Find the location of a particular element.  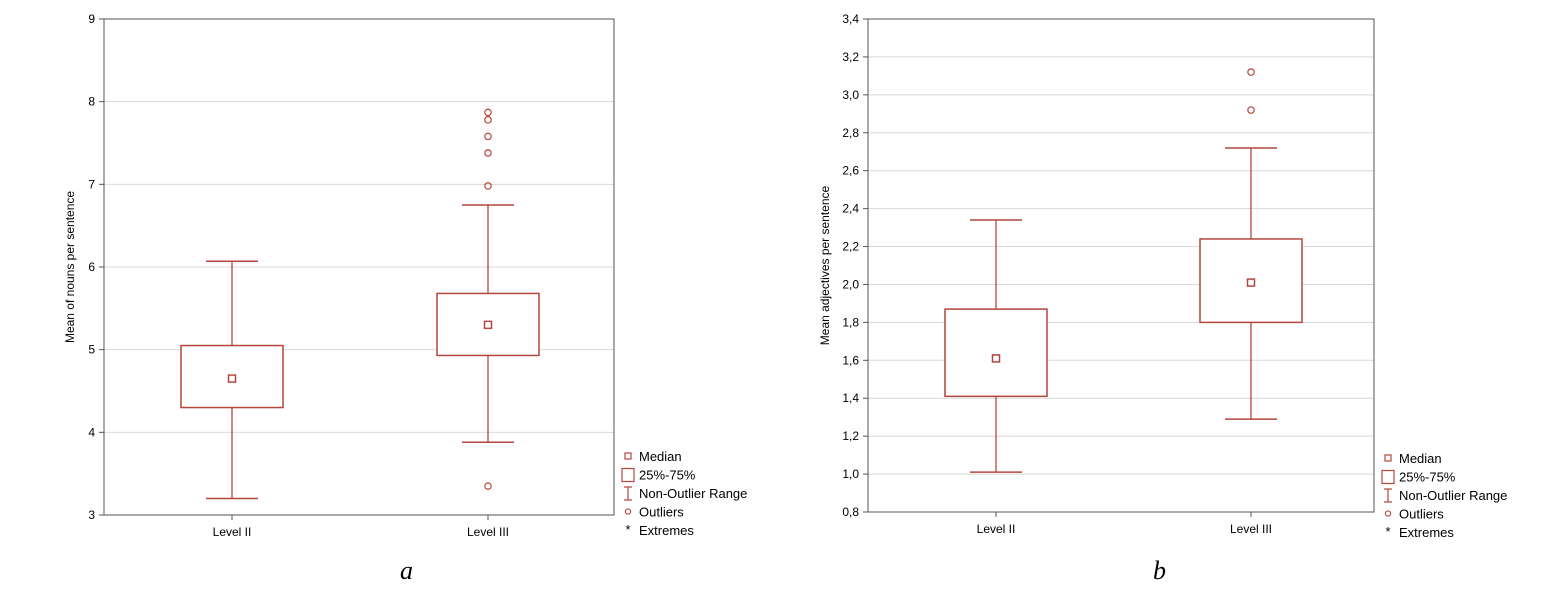

y-tick-label: 1,4 is located at coordinates (850, 398).